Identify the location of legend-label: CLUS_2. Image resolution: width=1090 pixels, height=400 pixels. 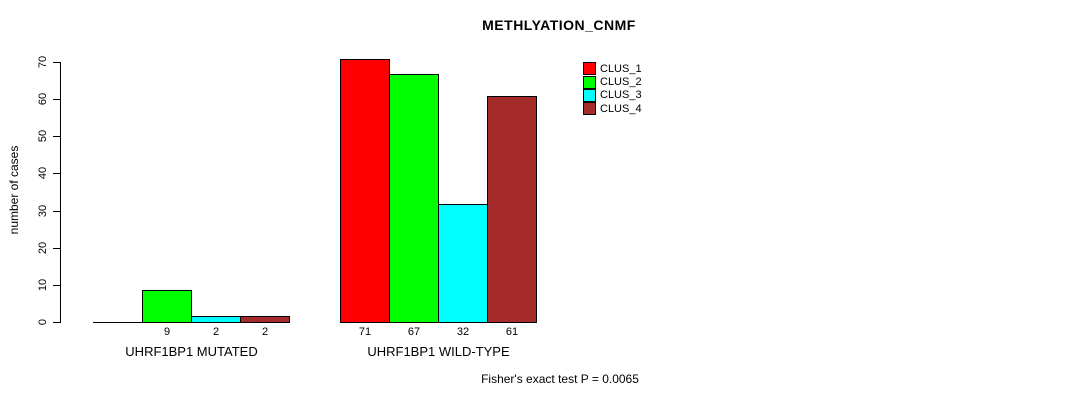
(621, 82).